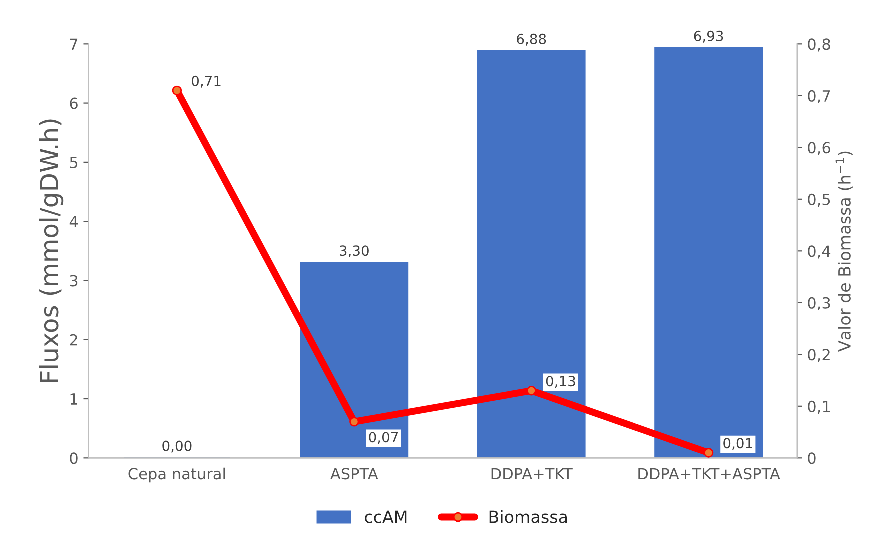 This screenshot has width=886, height=552. What do you see at coordinates (819, 149) in the screenshot?
I see `y2-tick-label: 0,6` at bounding box center [819, 149].